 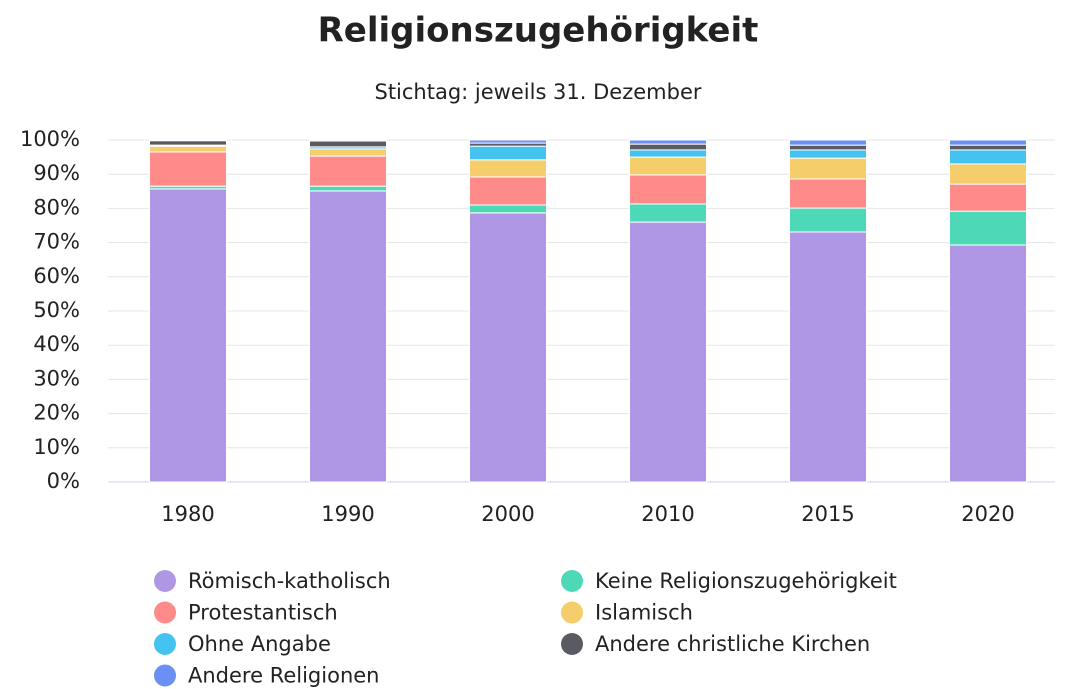 I want to click on legend-label: Römisch-katholisch, so click(x=289, y=581).